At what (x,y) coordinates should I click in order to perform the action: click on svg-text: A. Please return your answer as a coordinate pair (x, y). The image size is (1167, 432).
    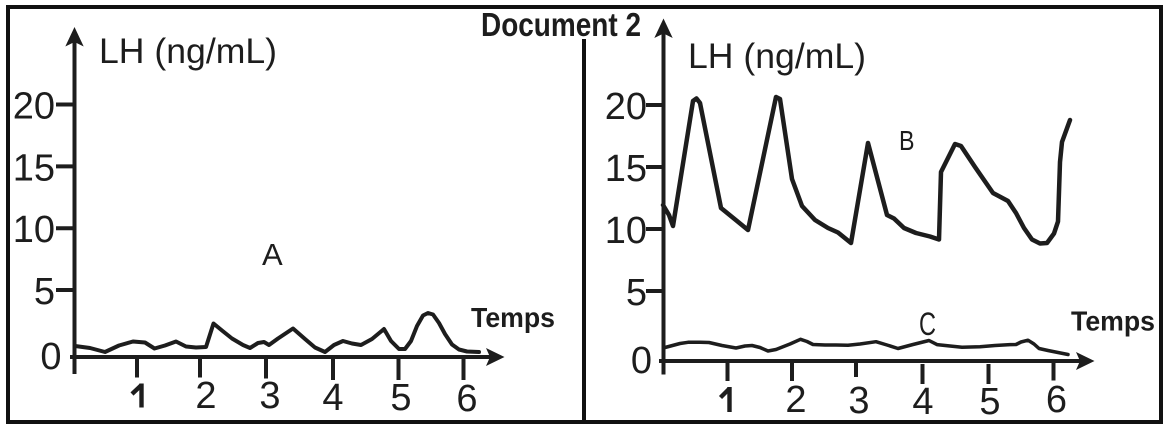
    Looking at the image, I should click on (272, 254).